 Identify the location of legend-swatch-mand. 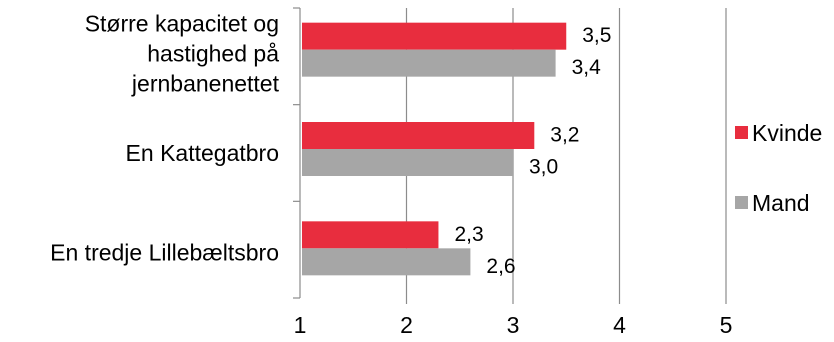
(741, 202).